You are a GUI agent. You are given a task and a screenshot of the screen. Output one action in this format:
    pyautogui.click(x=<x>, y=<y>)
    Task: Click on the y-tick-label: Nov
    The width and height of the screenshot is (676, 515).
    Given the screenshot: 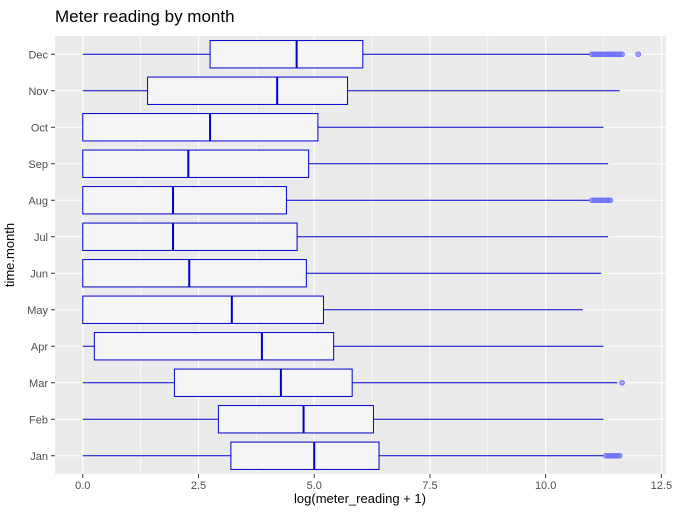 What is the action you would take?
    pyautogui.click(x=38, y=92)
    